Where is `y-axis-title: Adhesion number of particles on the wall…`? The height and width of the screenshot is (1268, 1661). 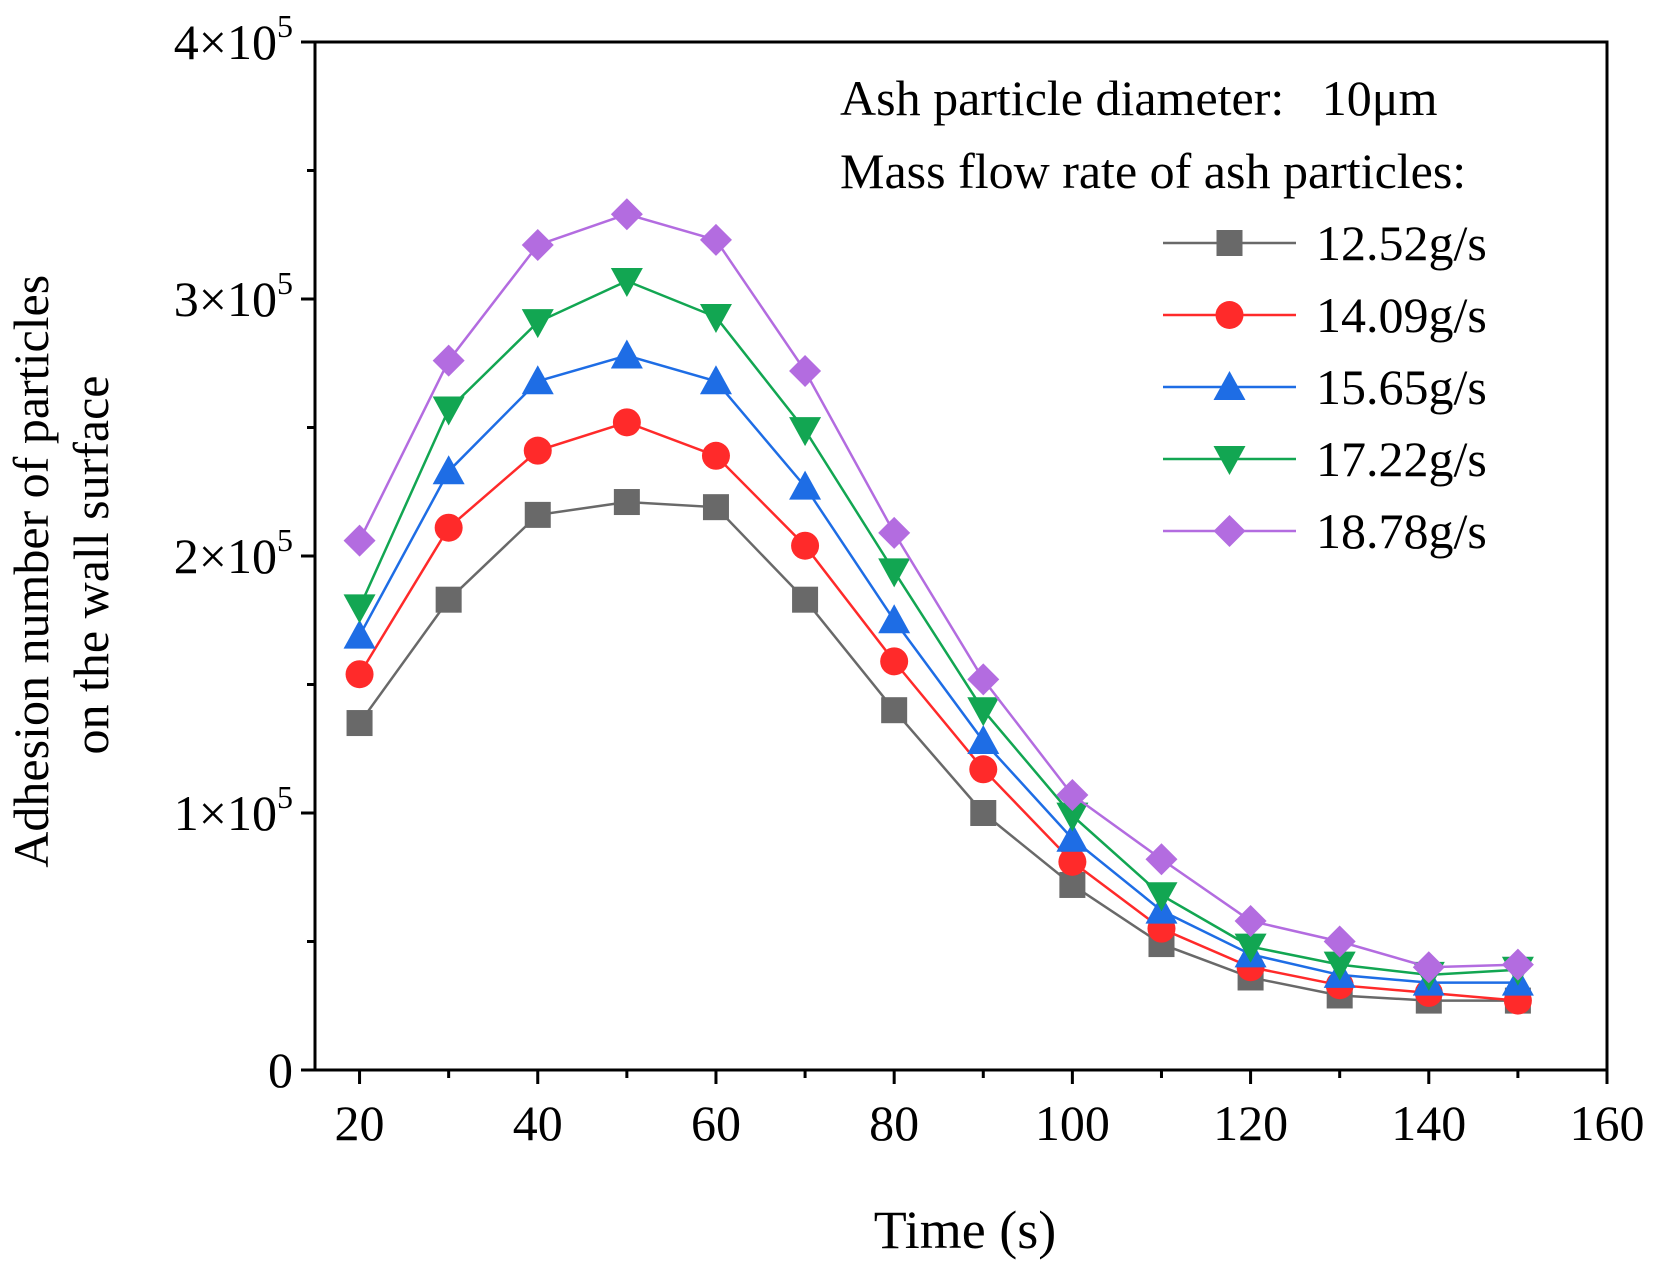
y-axis-title: Adhesion number of particles on the wall… is located at coordinates (61, 564).